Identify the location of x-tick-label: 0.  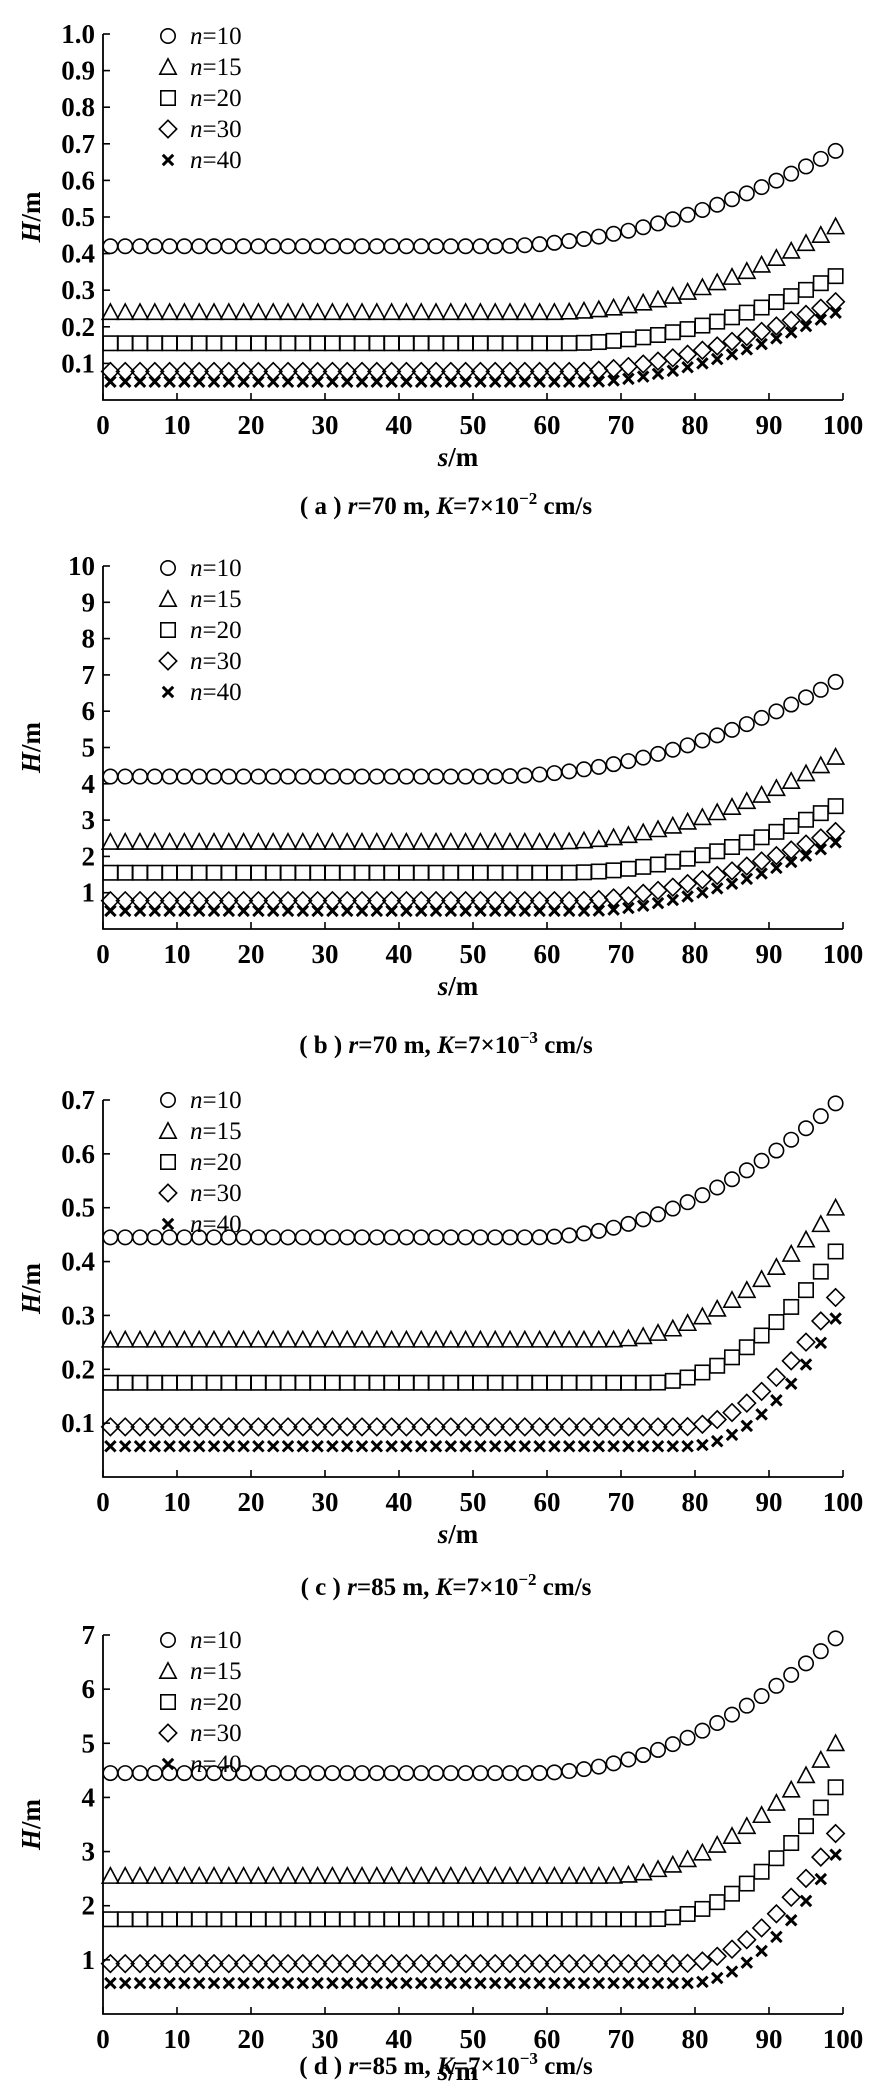
(103, 1502).